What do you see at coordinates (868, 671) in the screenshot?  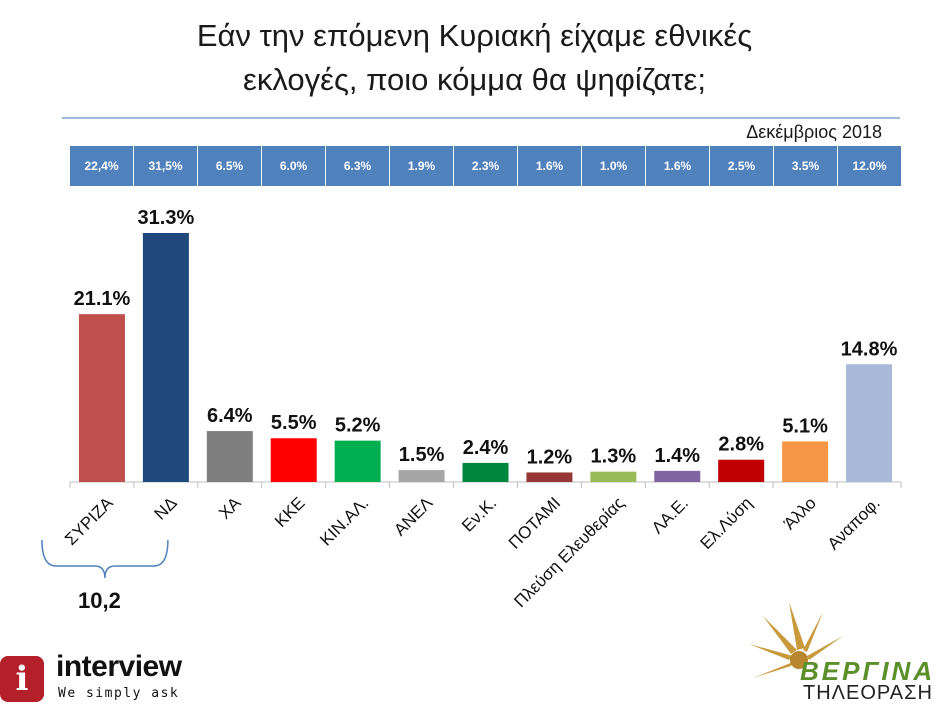 I see `vergina-logo-name: ΒΕΡΓΙΝΑ` at bounding box center [868, 671].